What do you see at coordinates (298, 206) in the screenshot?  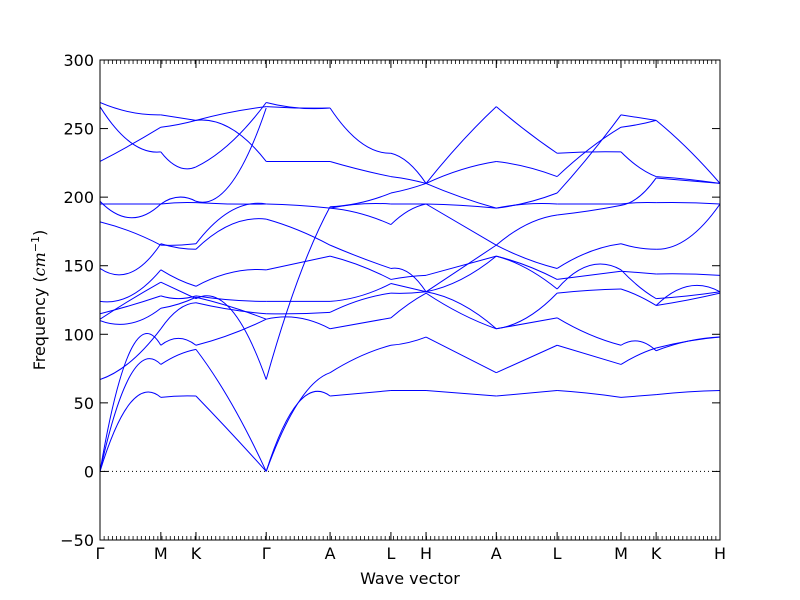 I see `band-line-seg3-b8` at bounding box center [298, 206].